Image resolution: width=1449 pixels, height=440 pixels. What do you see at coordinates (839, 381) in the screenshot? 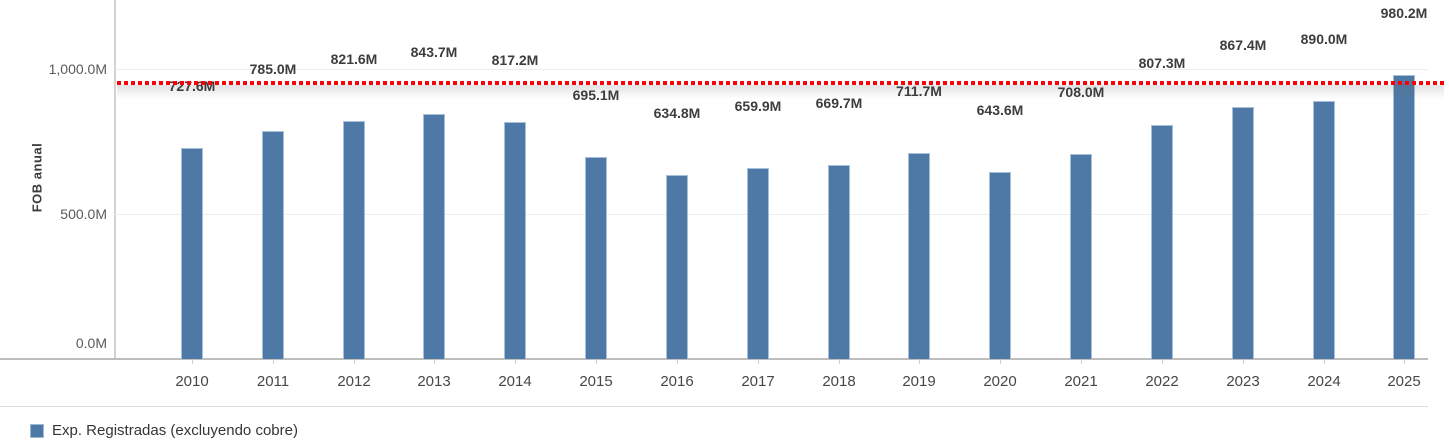
I see `x-tick-label-2018: 2018` at bounding box center [839, 381].